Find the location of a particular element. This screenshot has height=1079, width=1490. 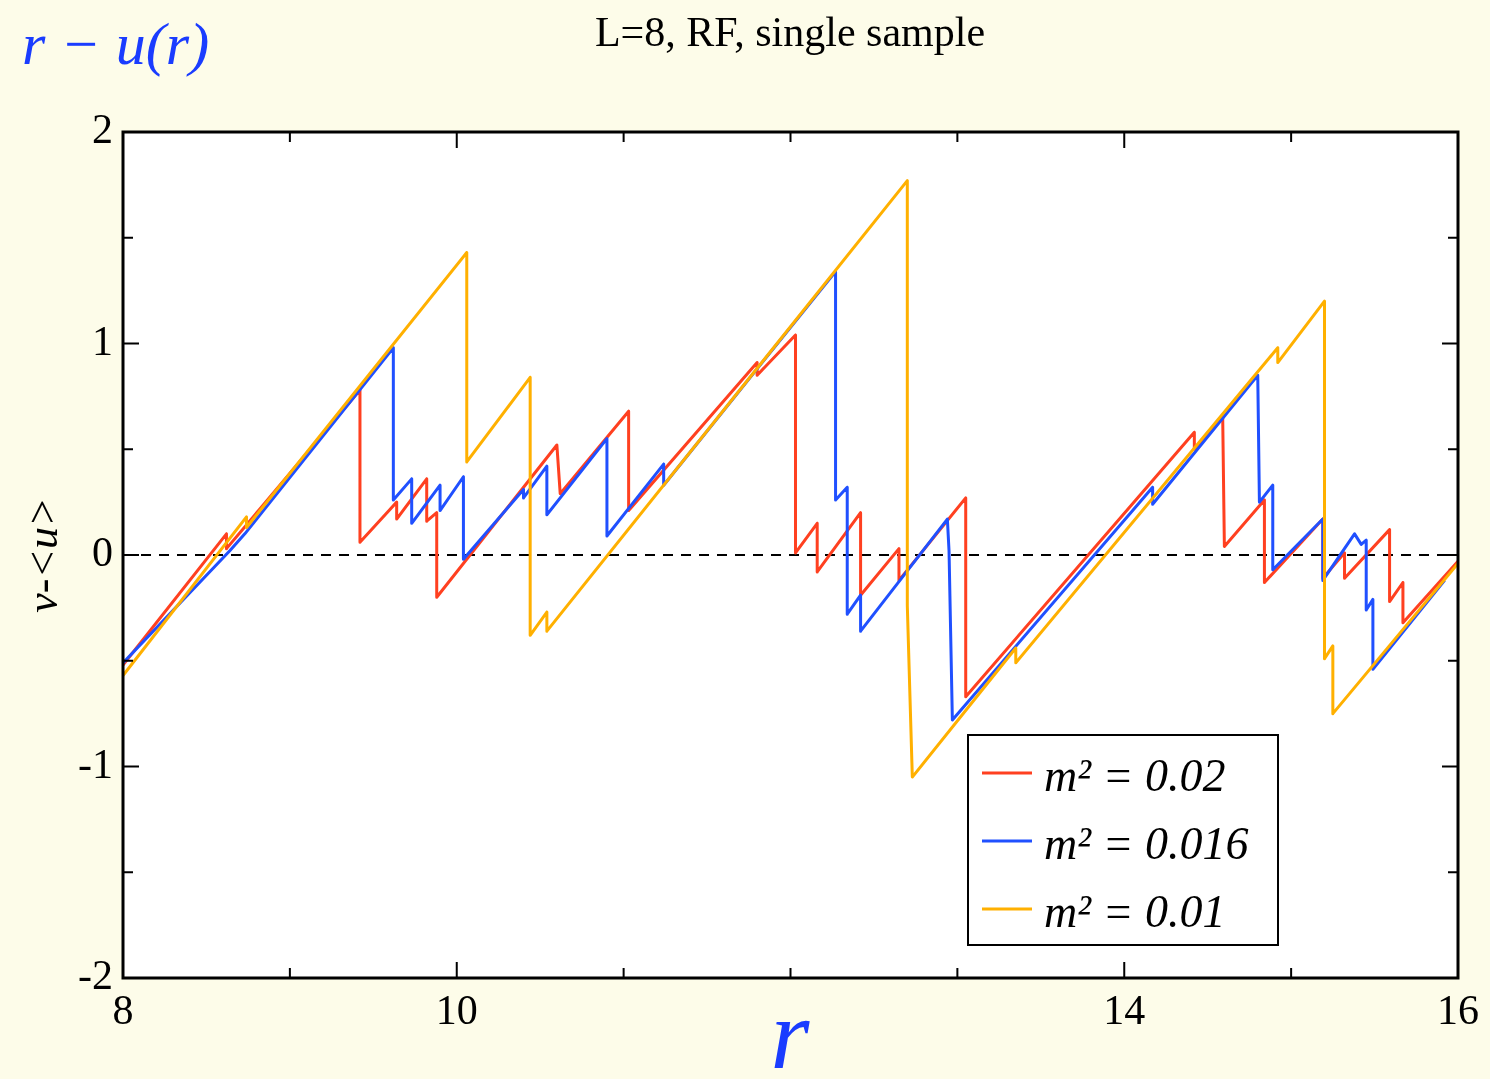

y-tick-label: -2 is located at coordinates (95, 975).